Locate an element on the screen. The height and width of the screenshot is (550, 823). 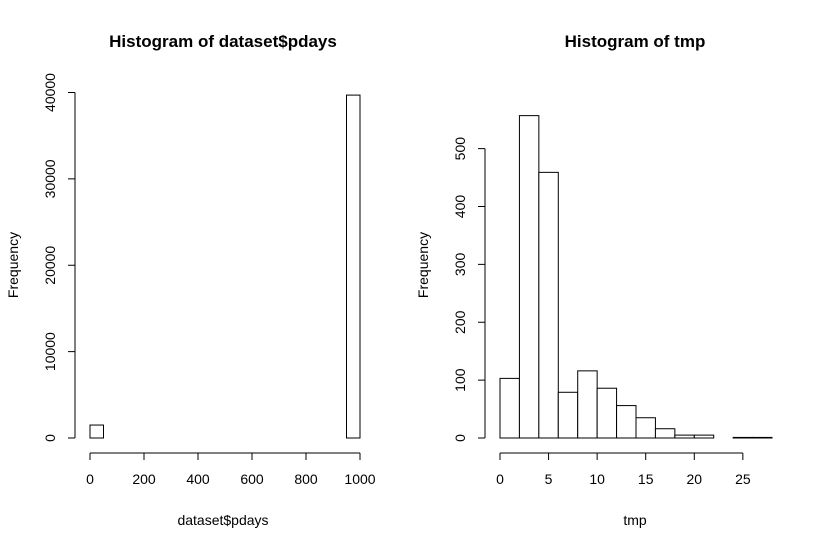
x-tick-label: 20 is located at coordinates (694, 479).